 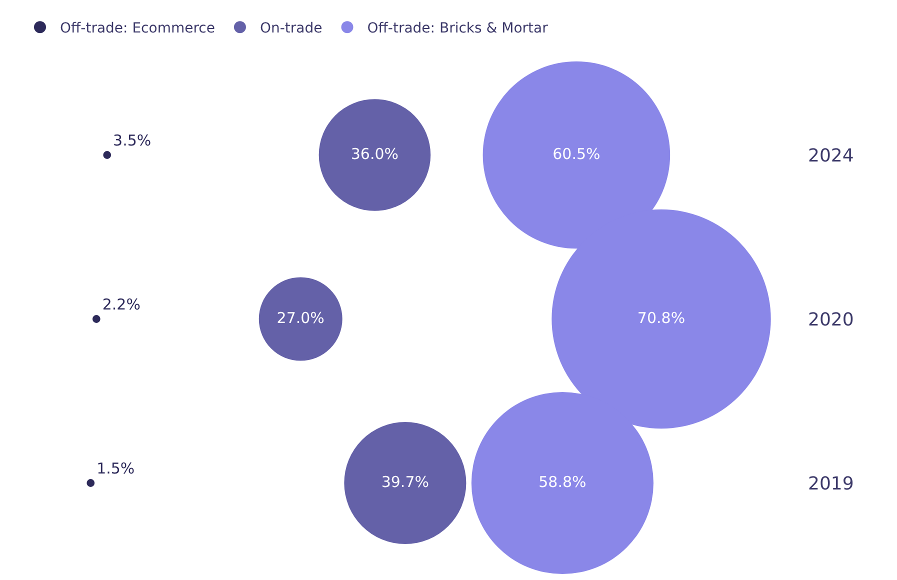 I want to click on legend-label: Off-trade: Ecommerce, so click(x=137, y=28).